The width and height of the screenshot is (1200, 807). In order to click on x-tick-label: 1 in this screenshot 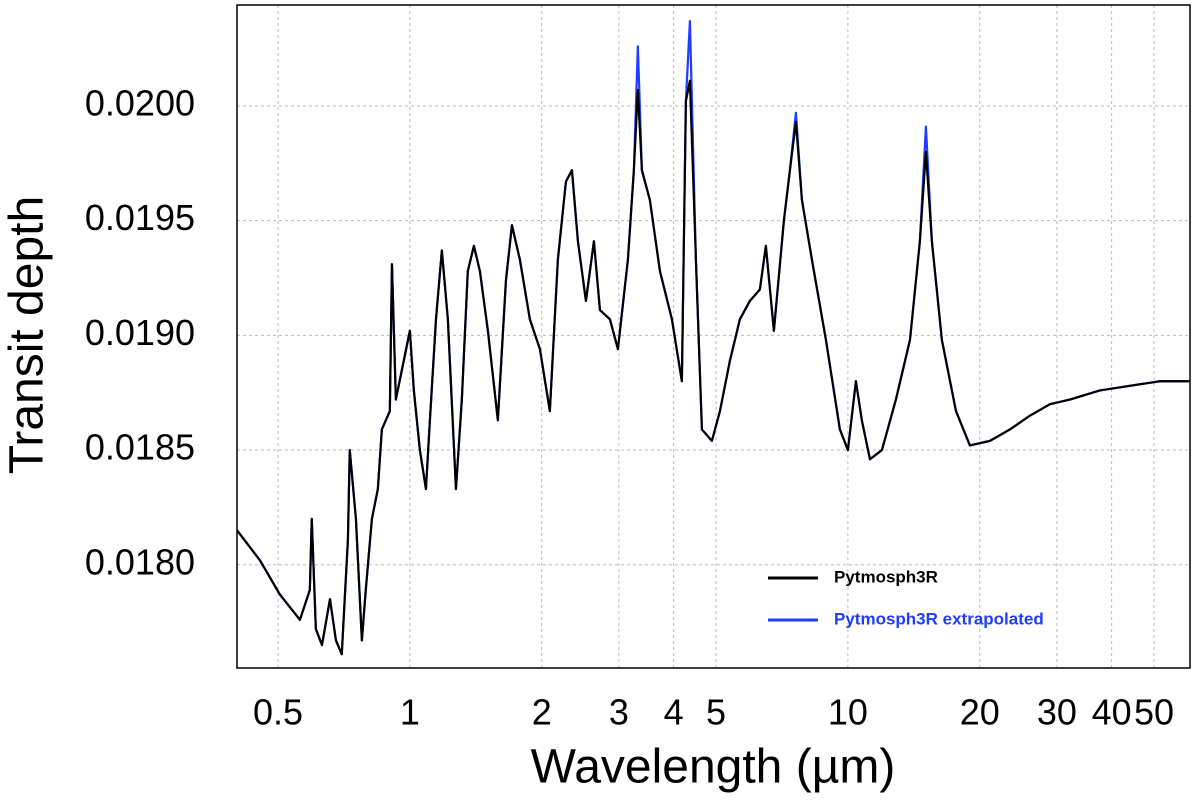, I will do `click(410, 712)`.